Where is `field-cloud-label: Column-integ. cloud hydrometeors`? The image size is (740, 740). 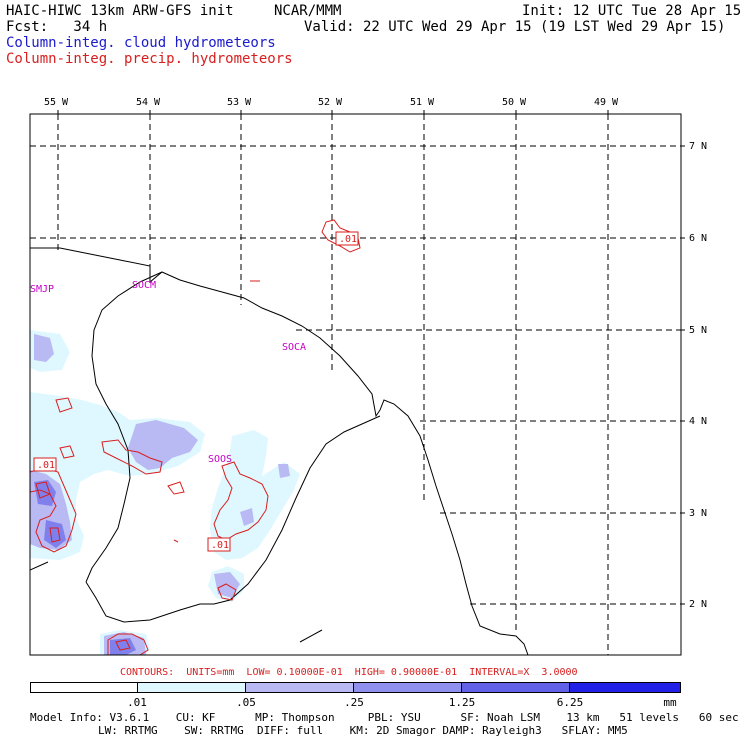 field-cloud-label: Column-integ. cloud hydrometeors is located at coordinates (141, 43).